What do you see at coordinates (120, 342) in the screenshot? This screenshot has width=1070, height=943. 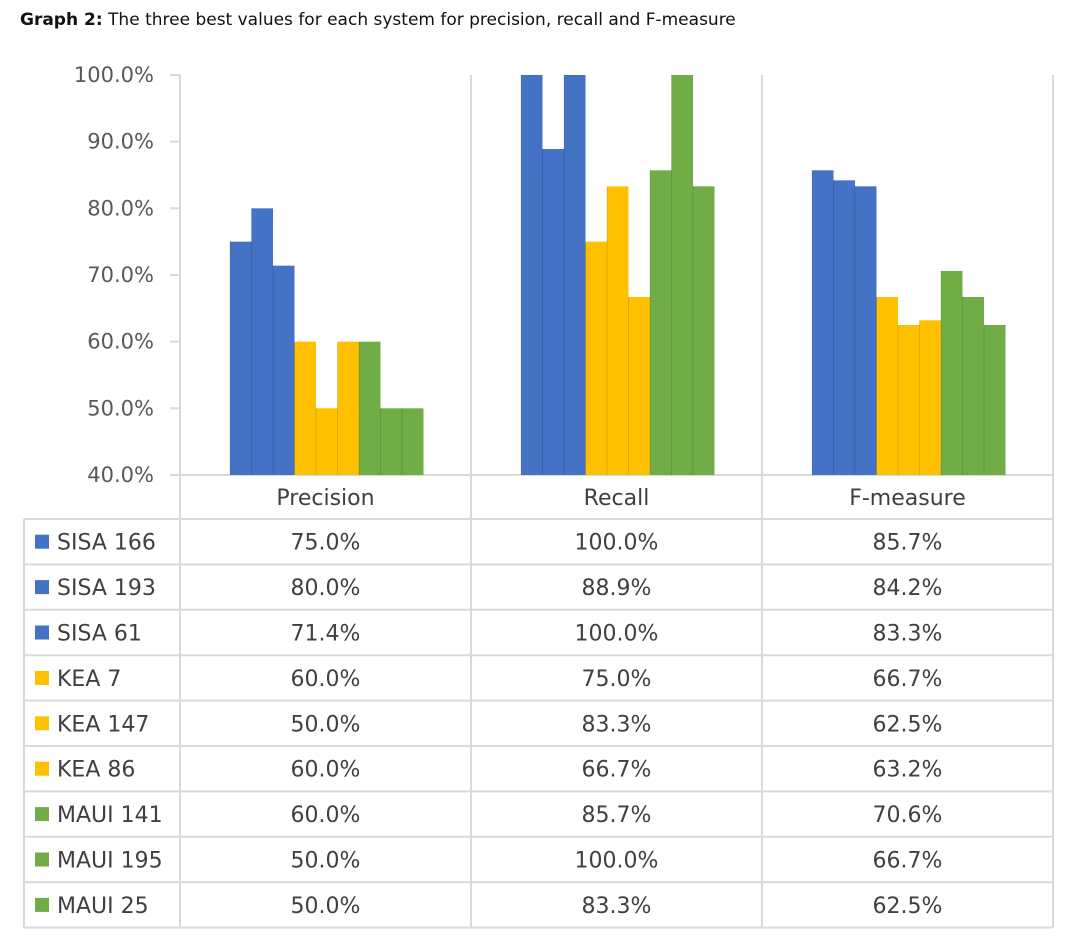 I see `y-tick-label: 60.0%` at bounding box center [120, 342].